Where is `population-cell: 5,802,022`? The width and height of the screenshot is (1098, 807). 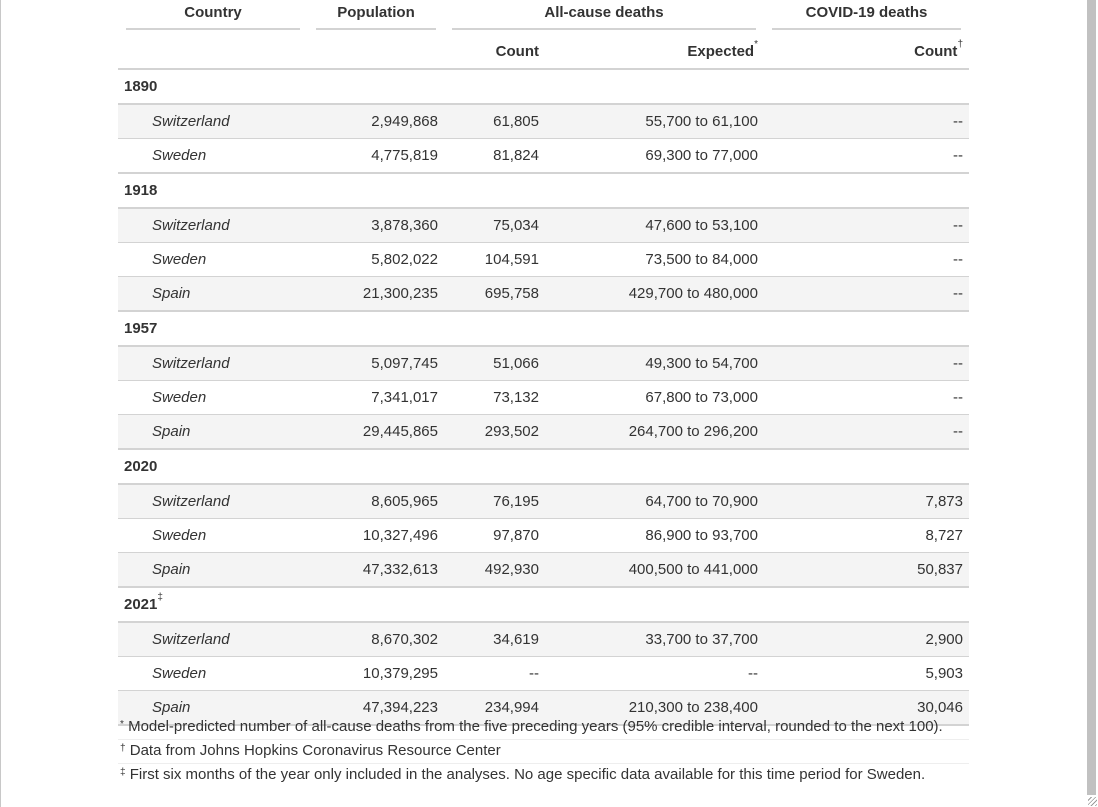 population-cell: 5,802,022 is located at coordinates (376, 259).